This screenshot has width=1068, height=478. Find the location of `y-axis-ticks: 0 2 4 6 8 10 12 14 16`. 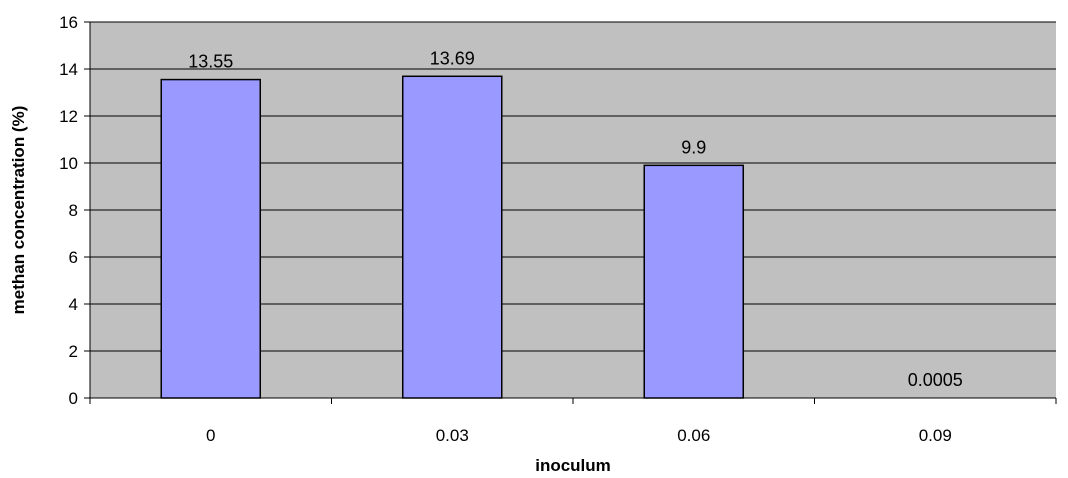

y-axis-ticks: 0 2 4 6 8 10 12 14 16 is located at coordinates (74, 210).